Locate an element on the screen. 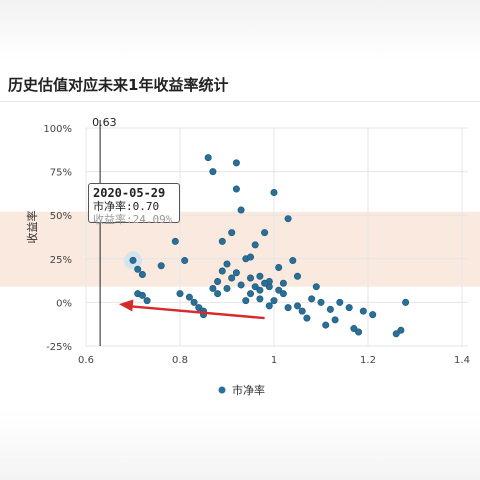  top-fade is located at coordinates (240, 30).